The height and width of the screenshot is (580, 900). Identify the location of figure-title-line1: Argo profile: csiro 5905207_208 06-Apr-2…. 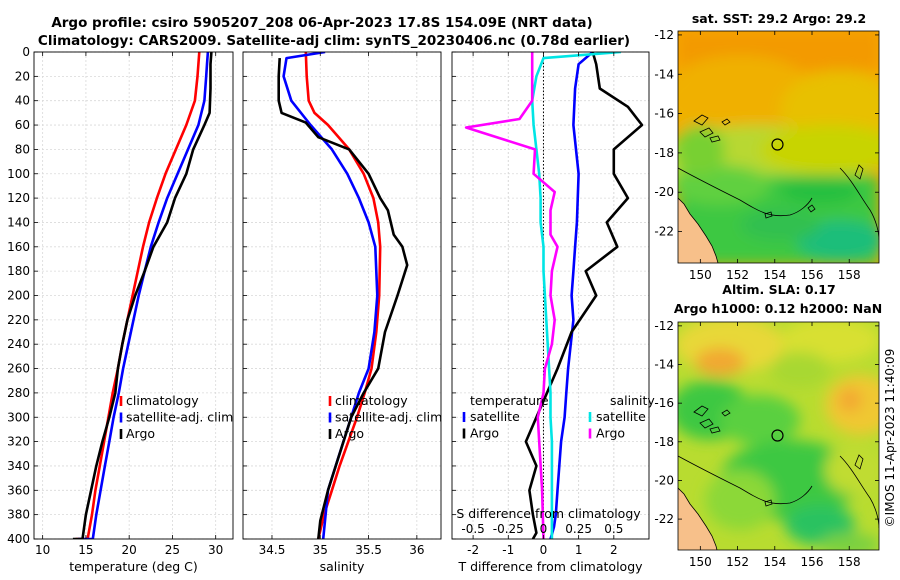
(321, 23).